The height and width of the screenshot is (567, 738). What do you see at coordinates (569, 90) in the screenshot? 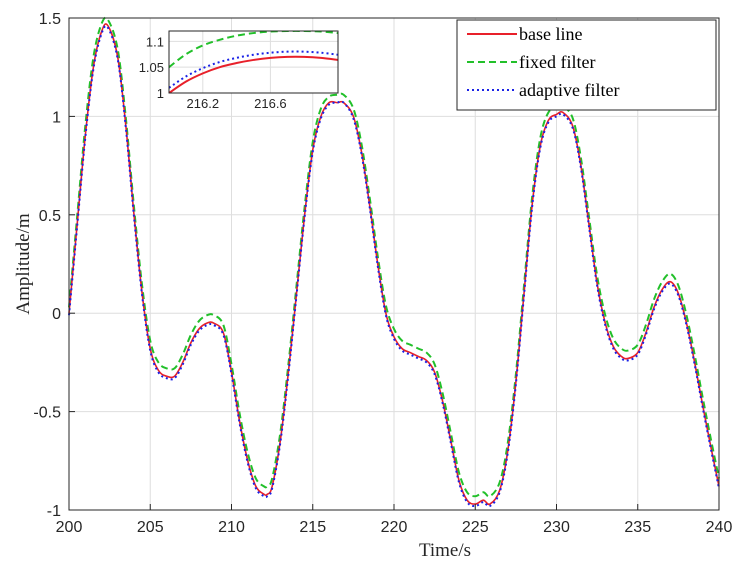
I see `legend-label: adaptive filter` at bounding box center [569, 90].